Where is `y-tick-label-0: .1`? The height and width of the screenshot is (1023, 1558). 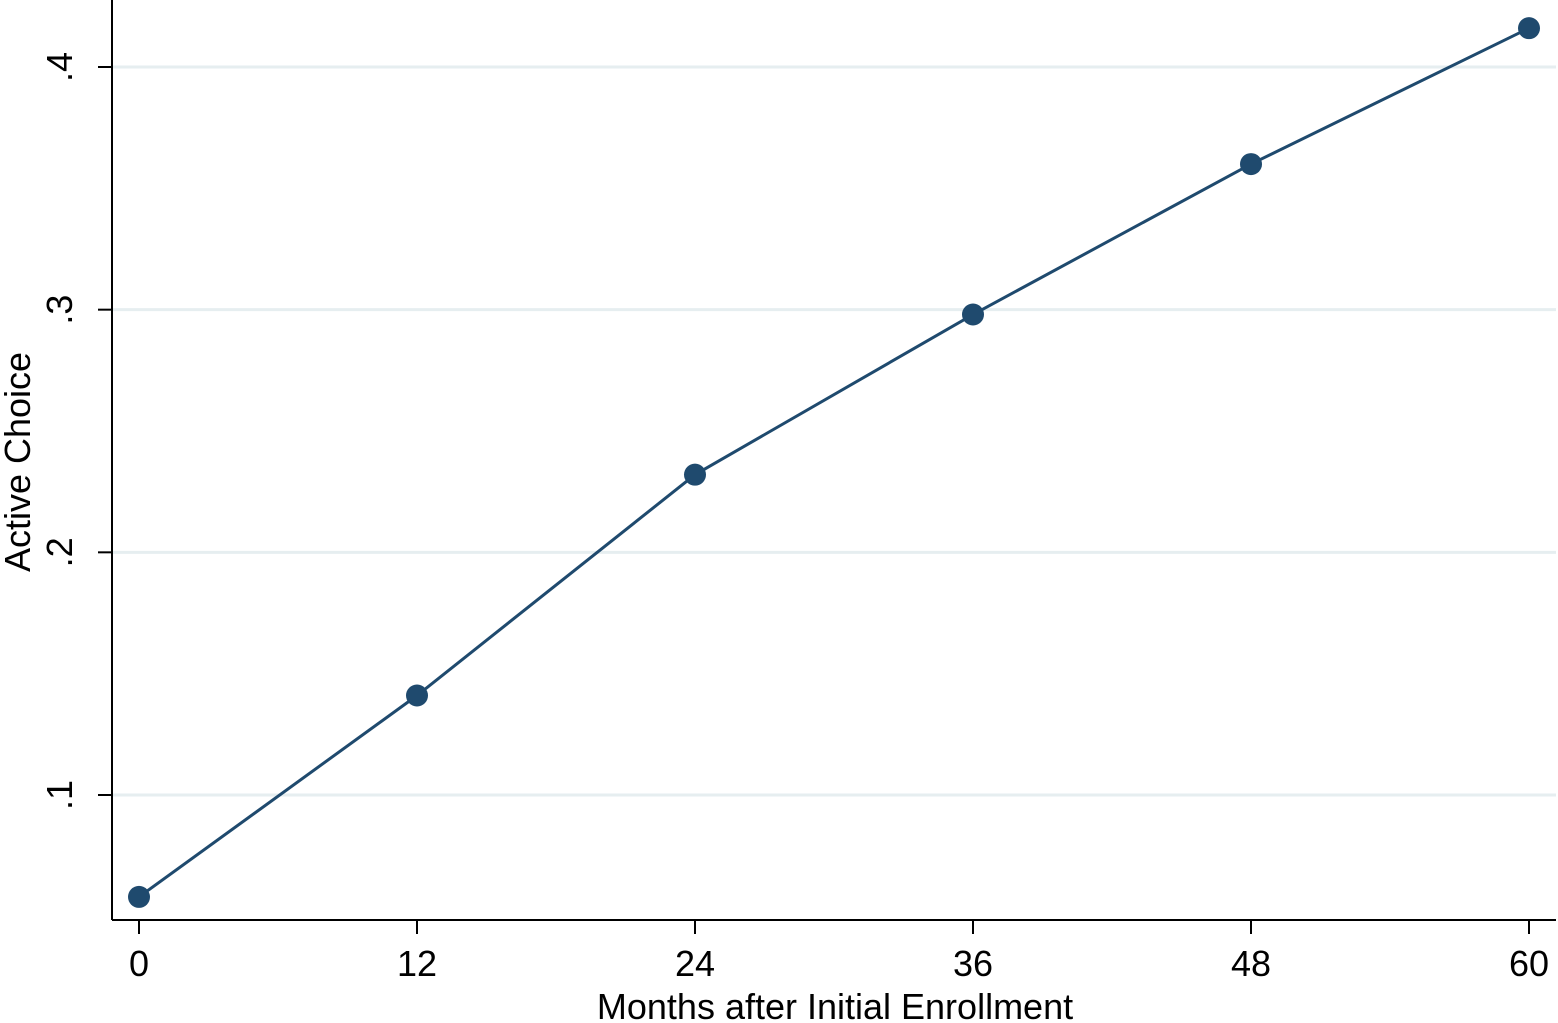
y-tick-label-0: .1 is located at coordinates (59, 795).